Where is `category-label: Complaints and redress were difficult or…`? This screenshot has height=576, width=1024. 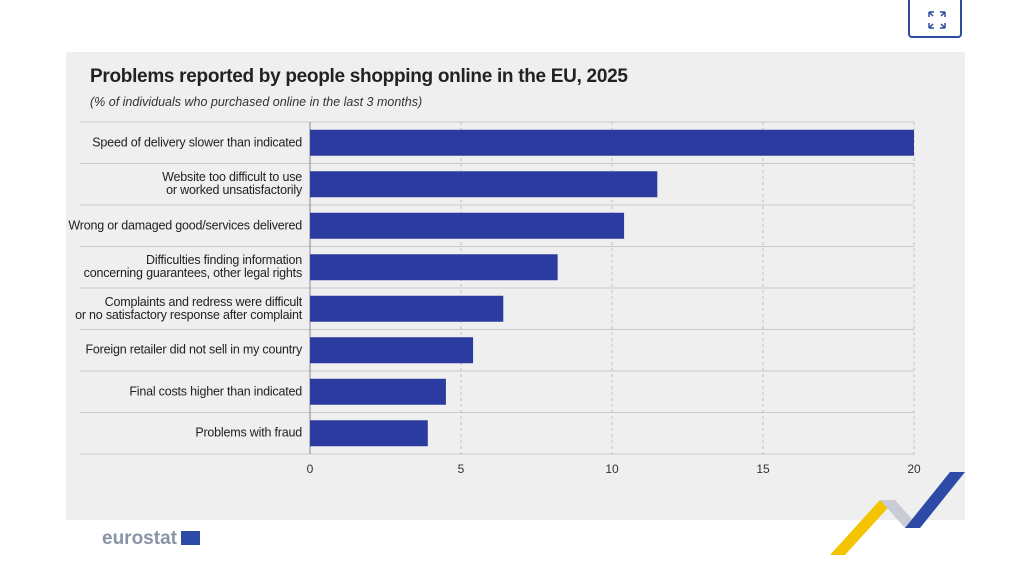
category-label: Complaints and redress were difficult or… is located at coordinates (188, 308).